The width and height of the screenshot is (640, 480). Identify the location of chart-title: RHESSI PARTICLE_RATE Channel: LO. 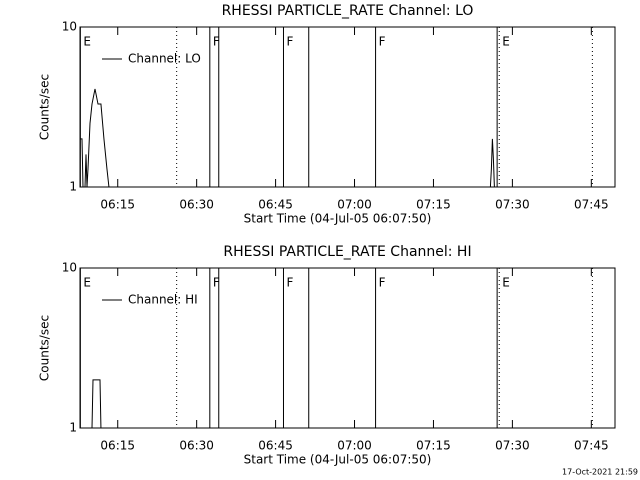
(348, 11).